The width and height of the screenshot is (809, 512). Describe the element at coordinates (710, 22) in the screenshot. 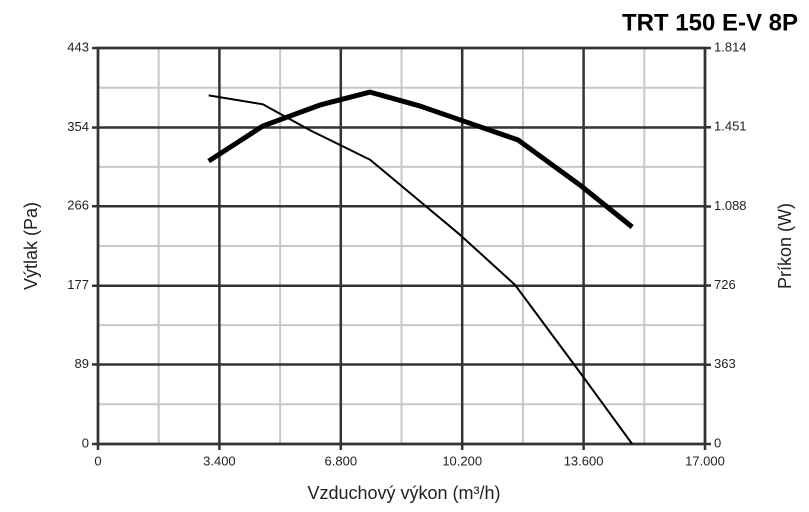

I see `chart-title: TRT 150 E-V 8P` at that location.